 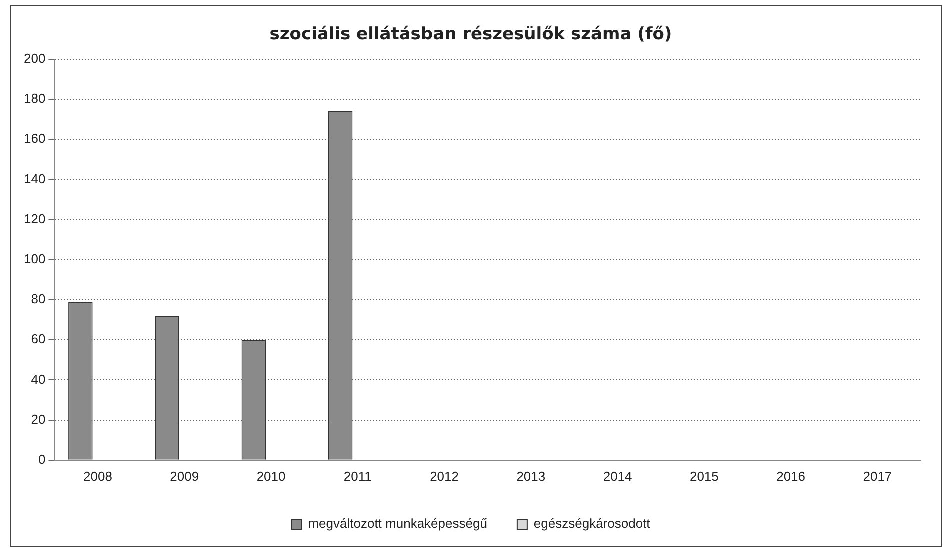 What do you see at coordinates (791, 476) in the screenshot?
I see `x-tick-label: 2016` at bounding box center [791, 476].